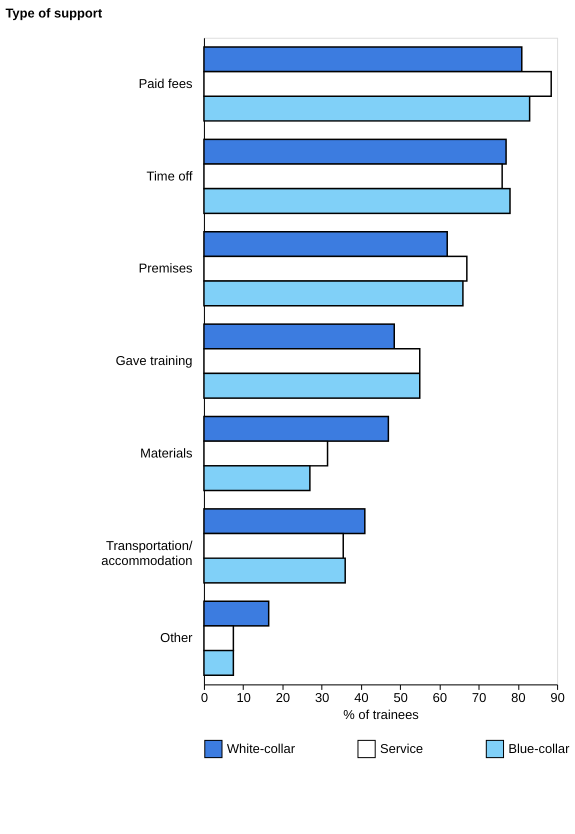 Image resolution: width=575 pixels, height=834 pixels. What do you see at coordinates (381, 714) in the screenshot?
I see `x-axis-title: % of trainees` at bounding box center [381, 714].